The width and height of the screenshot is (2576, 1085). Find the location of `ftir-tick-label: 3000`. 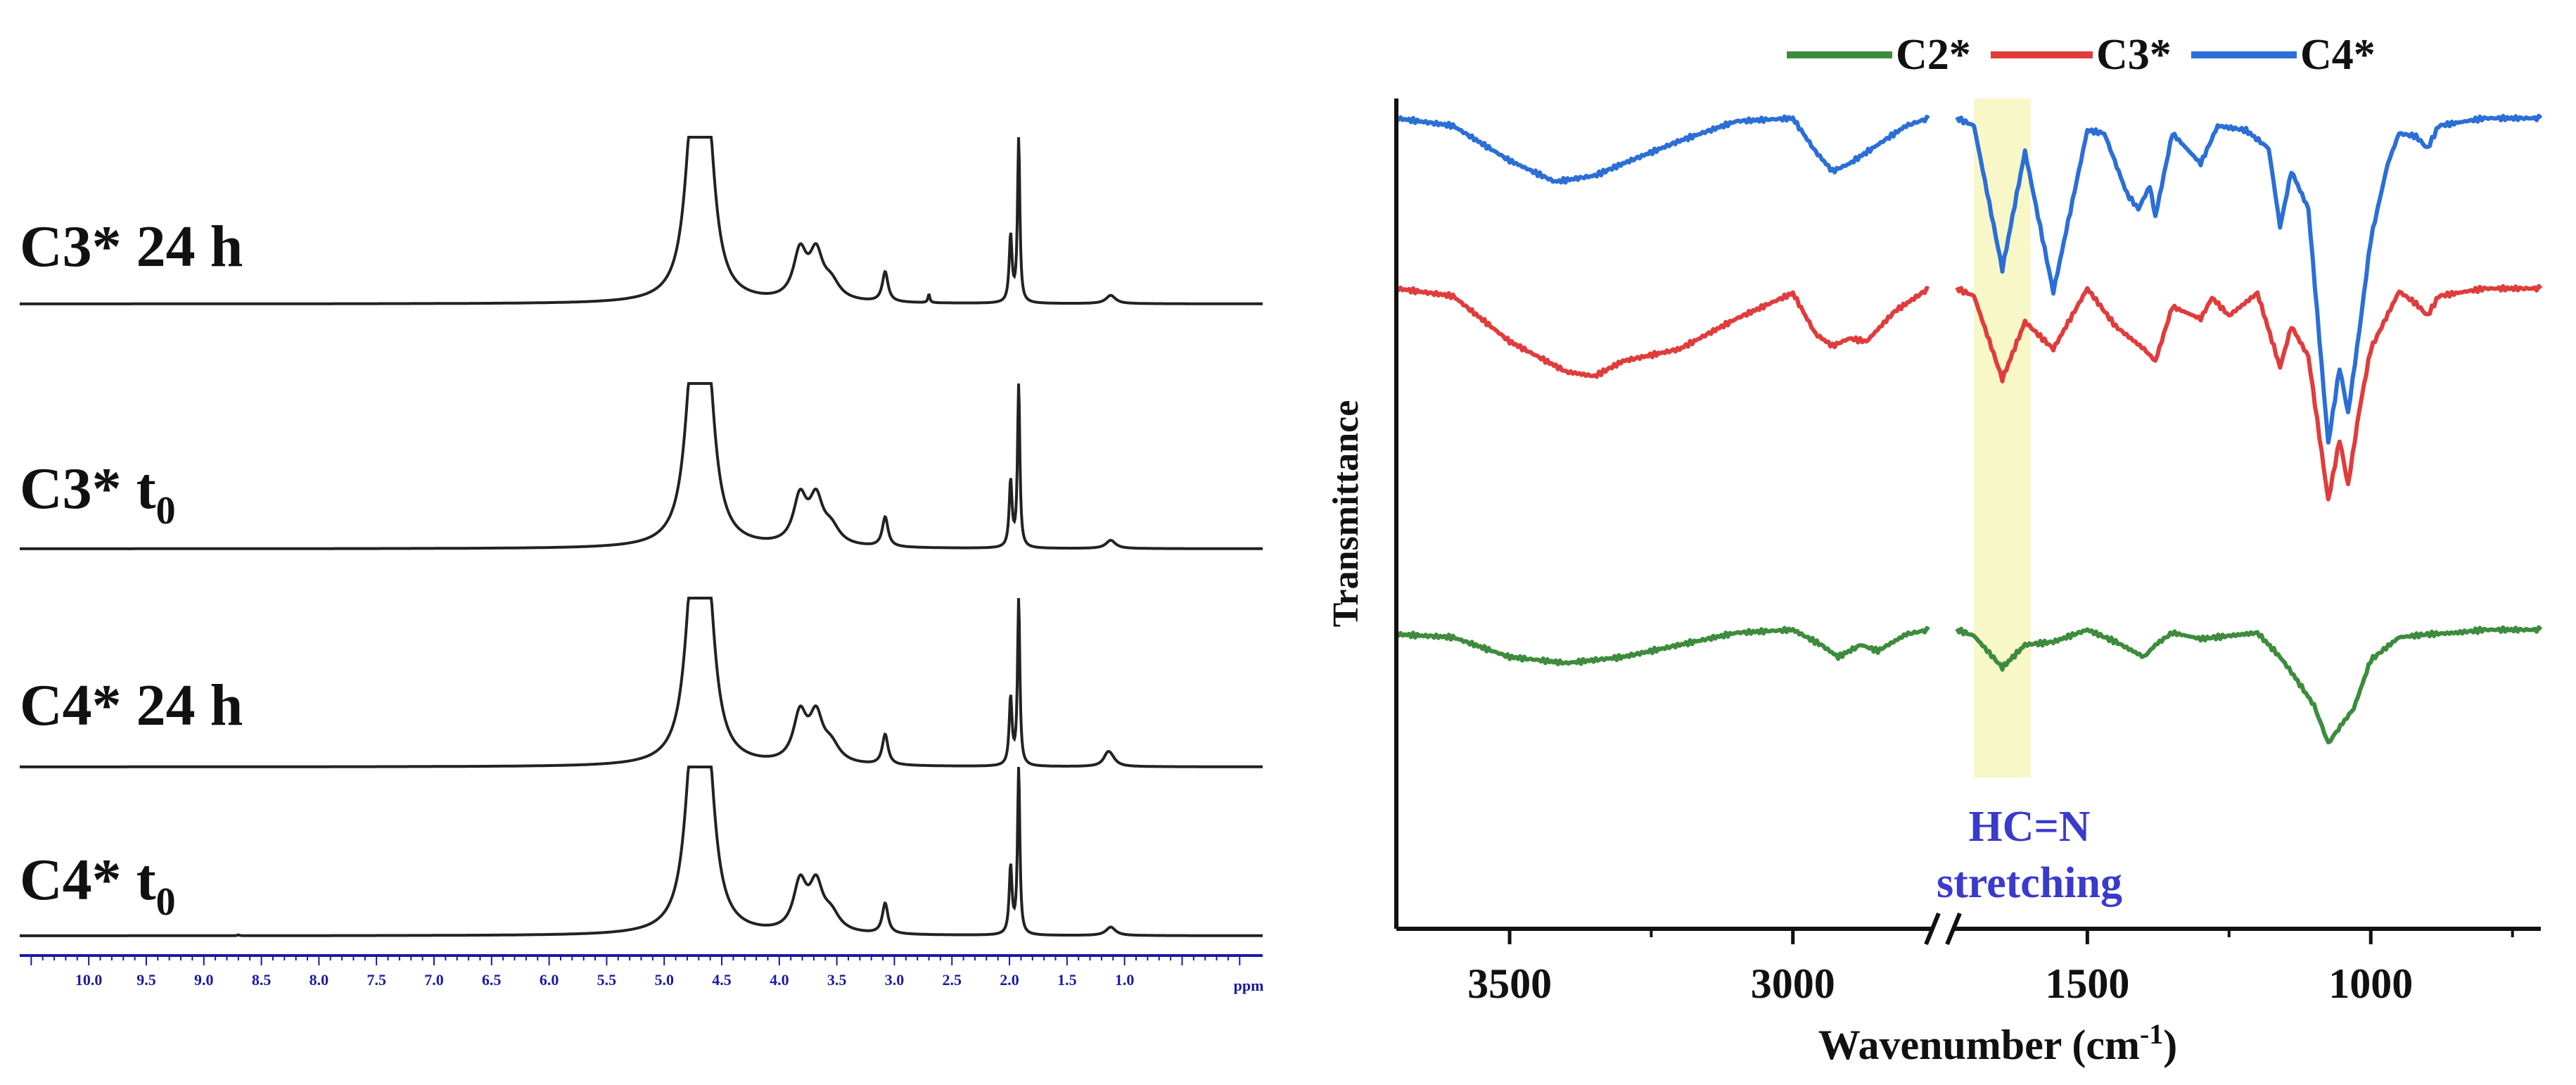

ftir-tick-label: 3000 is located at coordinates (1793, 984).